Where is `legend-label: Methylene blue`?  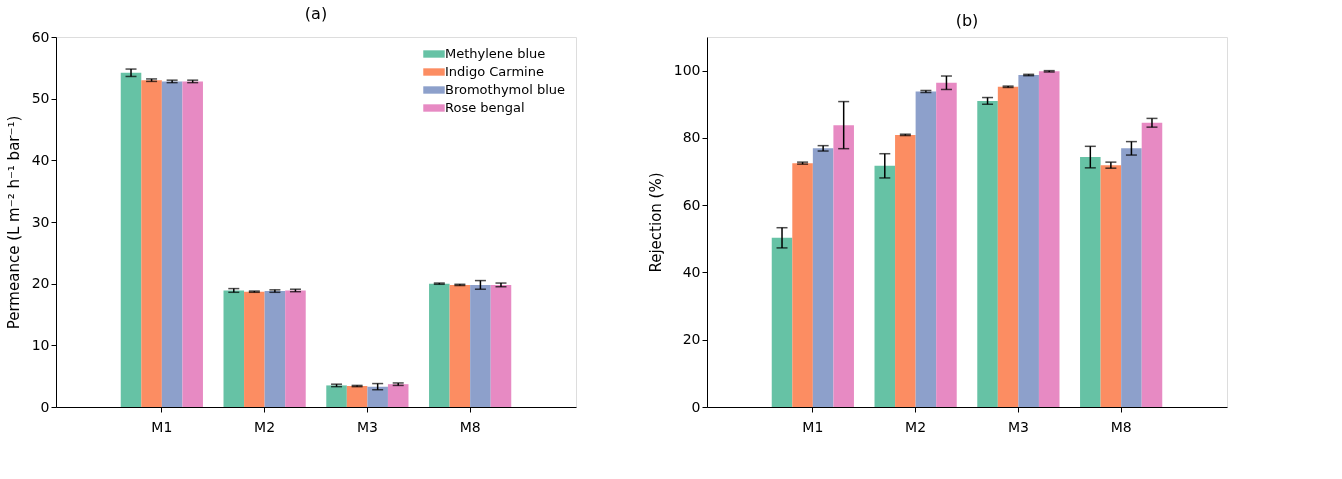 legend-label: Methylene blue is located at coordinates (495, 53).